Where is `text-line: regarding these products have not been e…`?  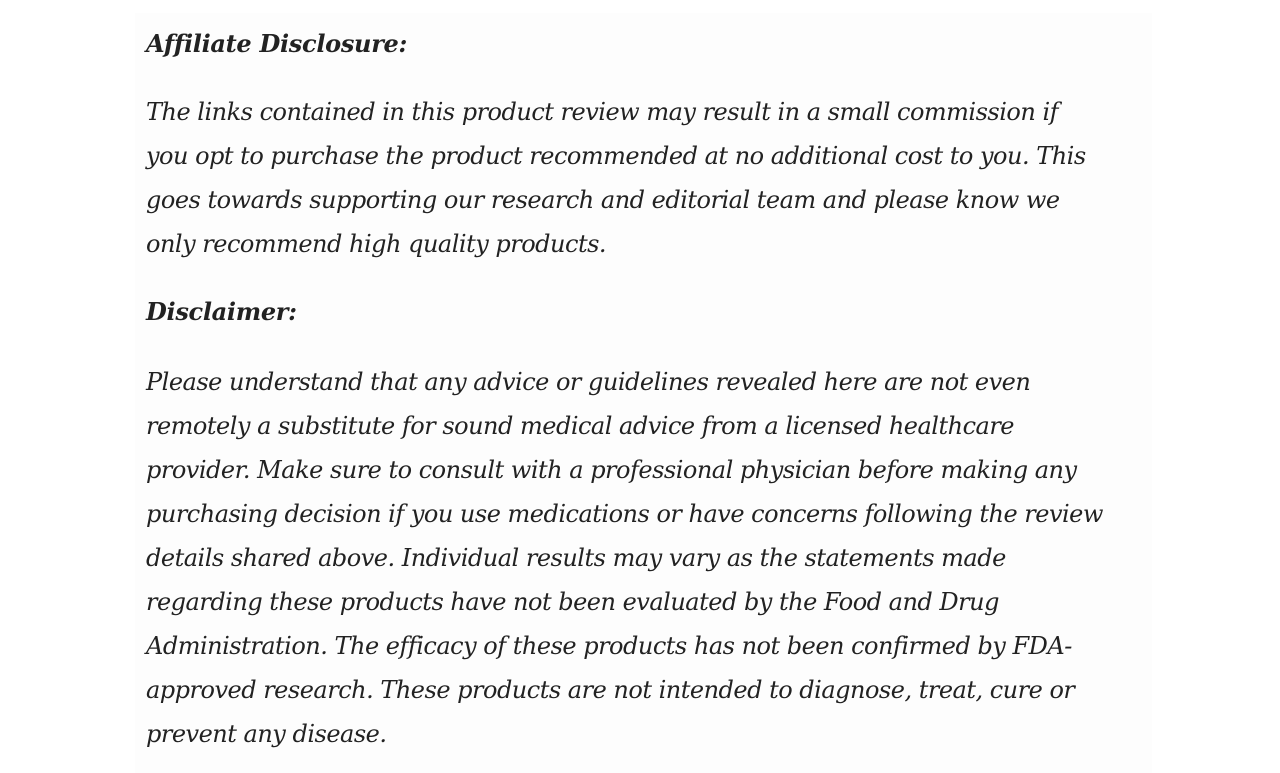
text-line: regarding these products have not been e… is located at coordinates (572, 602).